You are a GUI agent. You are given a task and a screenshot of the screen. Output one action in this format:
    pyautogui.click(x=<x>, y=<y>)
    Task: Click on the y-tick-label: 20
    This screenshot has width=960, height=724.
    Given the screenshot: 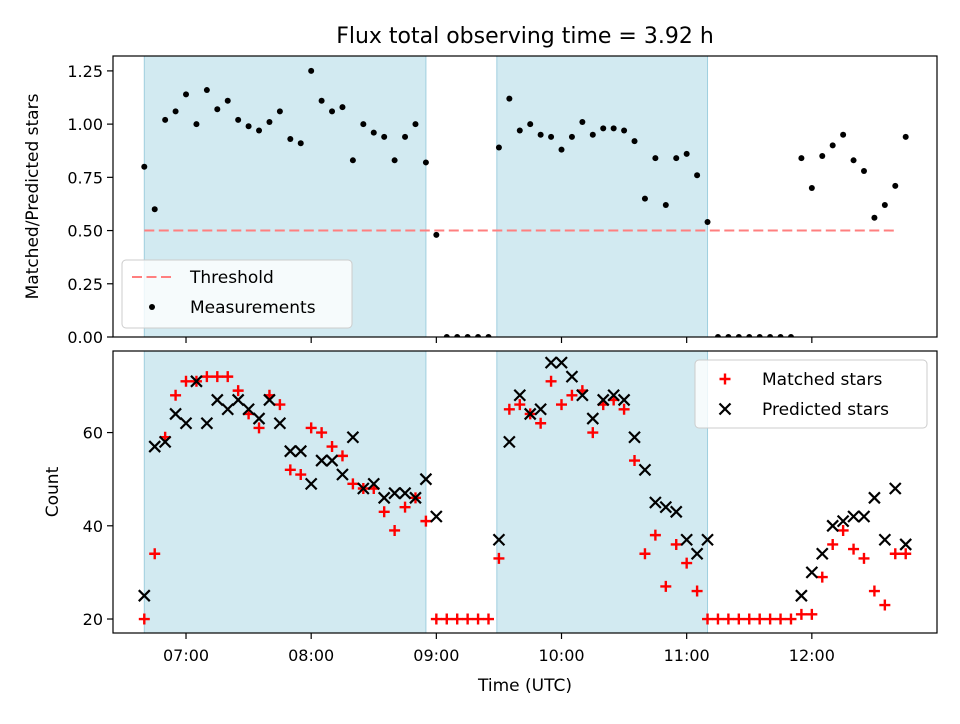 What is the action you would take?
    pyautogui.click(x=93, y=619)
    